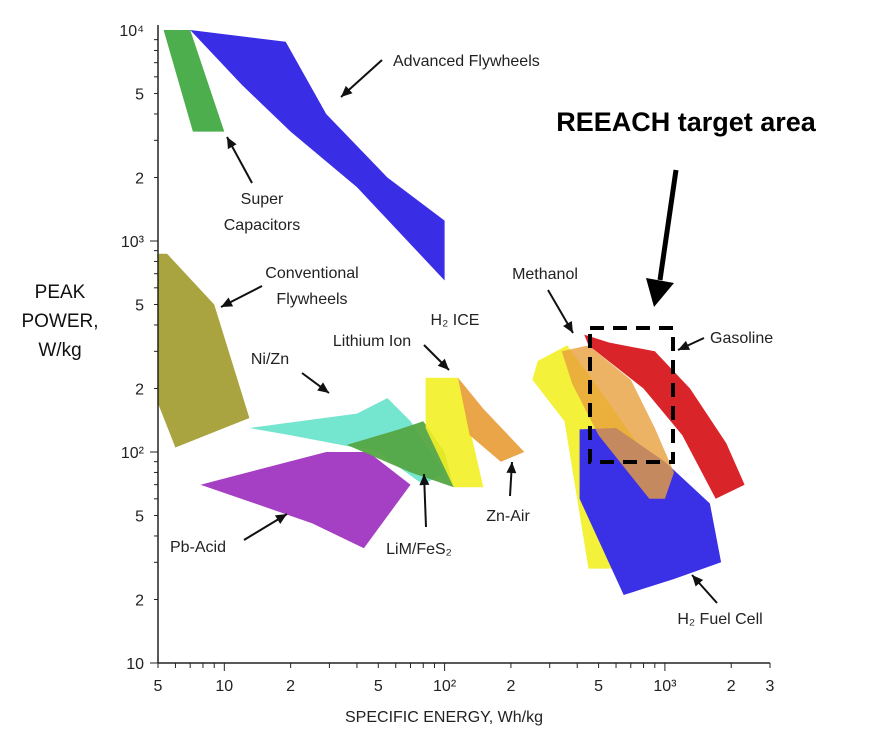  Describe the element at coordinates (311, 299) in the screenshot. I see `annotation-conventional-flywheels-2: Flywheels` at that location.